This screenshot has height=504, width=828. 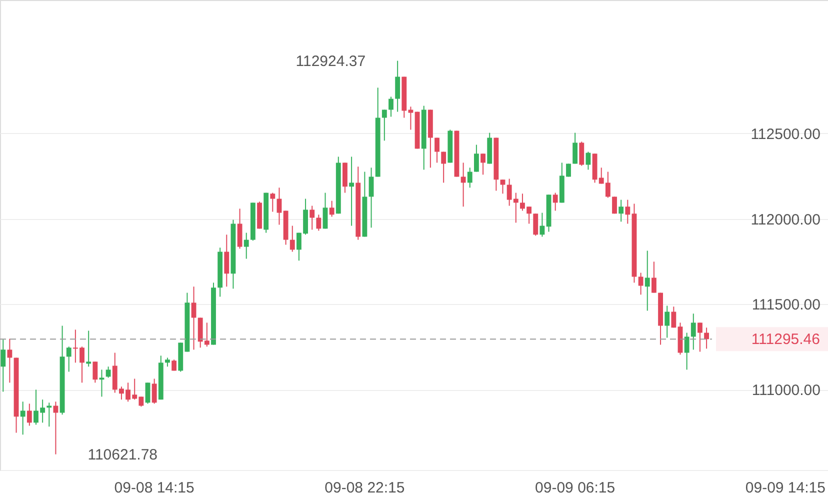 What do you see at coordinates (785, 219) in the screenshot?
I see `y-tick-label: 112000.00` at bounding box center [785, 219].